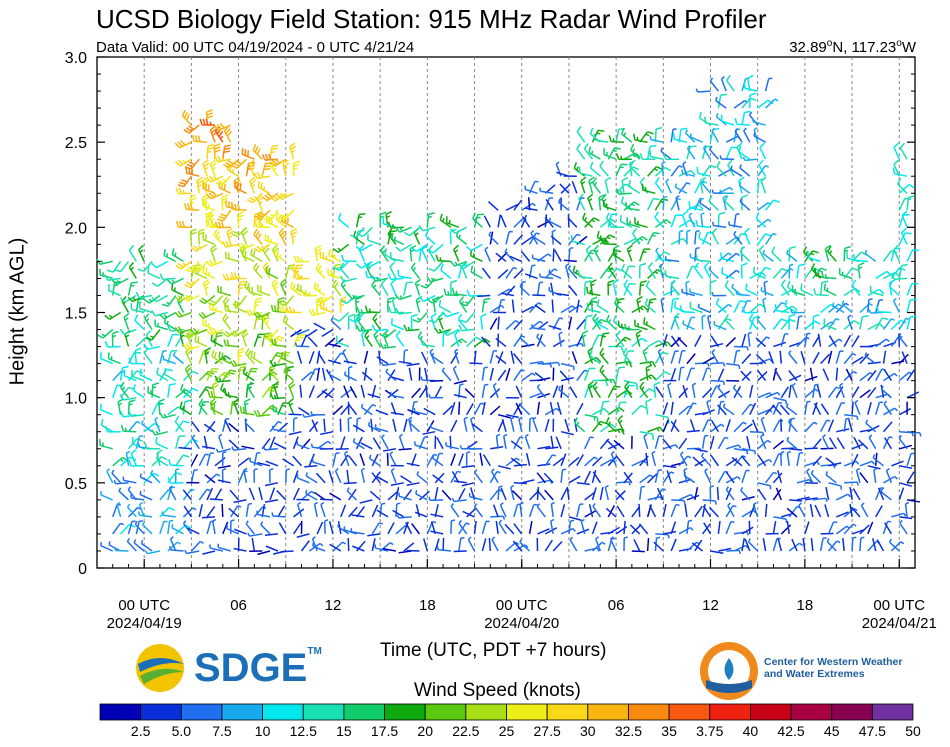 Image resolution: width=950 pixels, height=747 pixels. What do you see at coordinates (874, 47) in the screenshot?
I see `longitude: 117.23` at bounding box center [874, 47].